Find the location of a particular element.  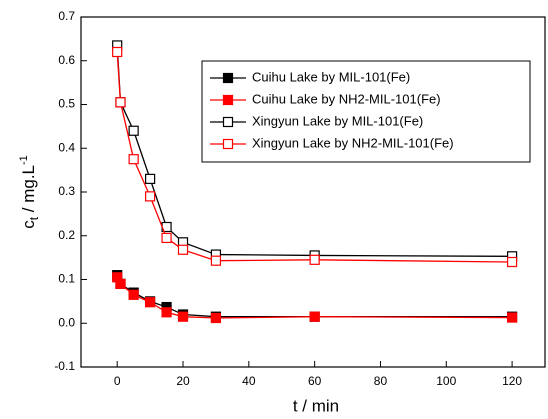

x-tick-label: 20 is located at coordinates (183, 381).